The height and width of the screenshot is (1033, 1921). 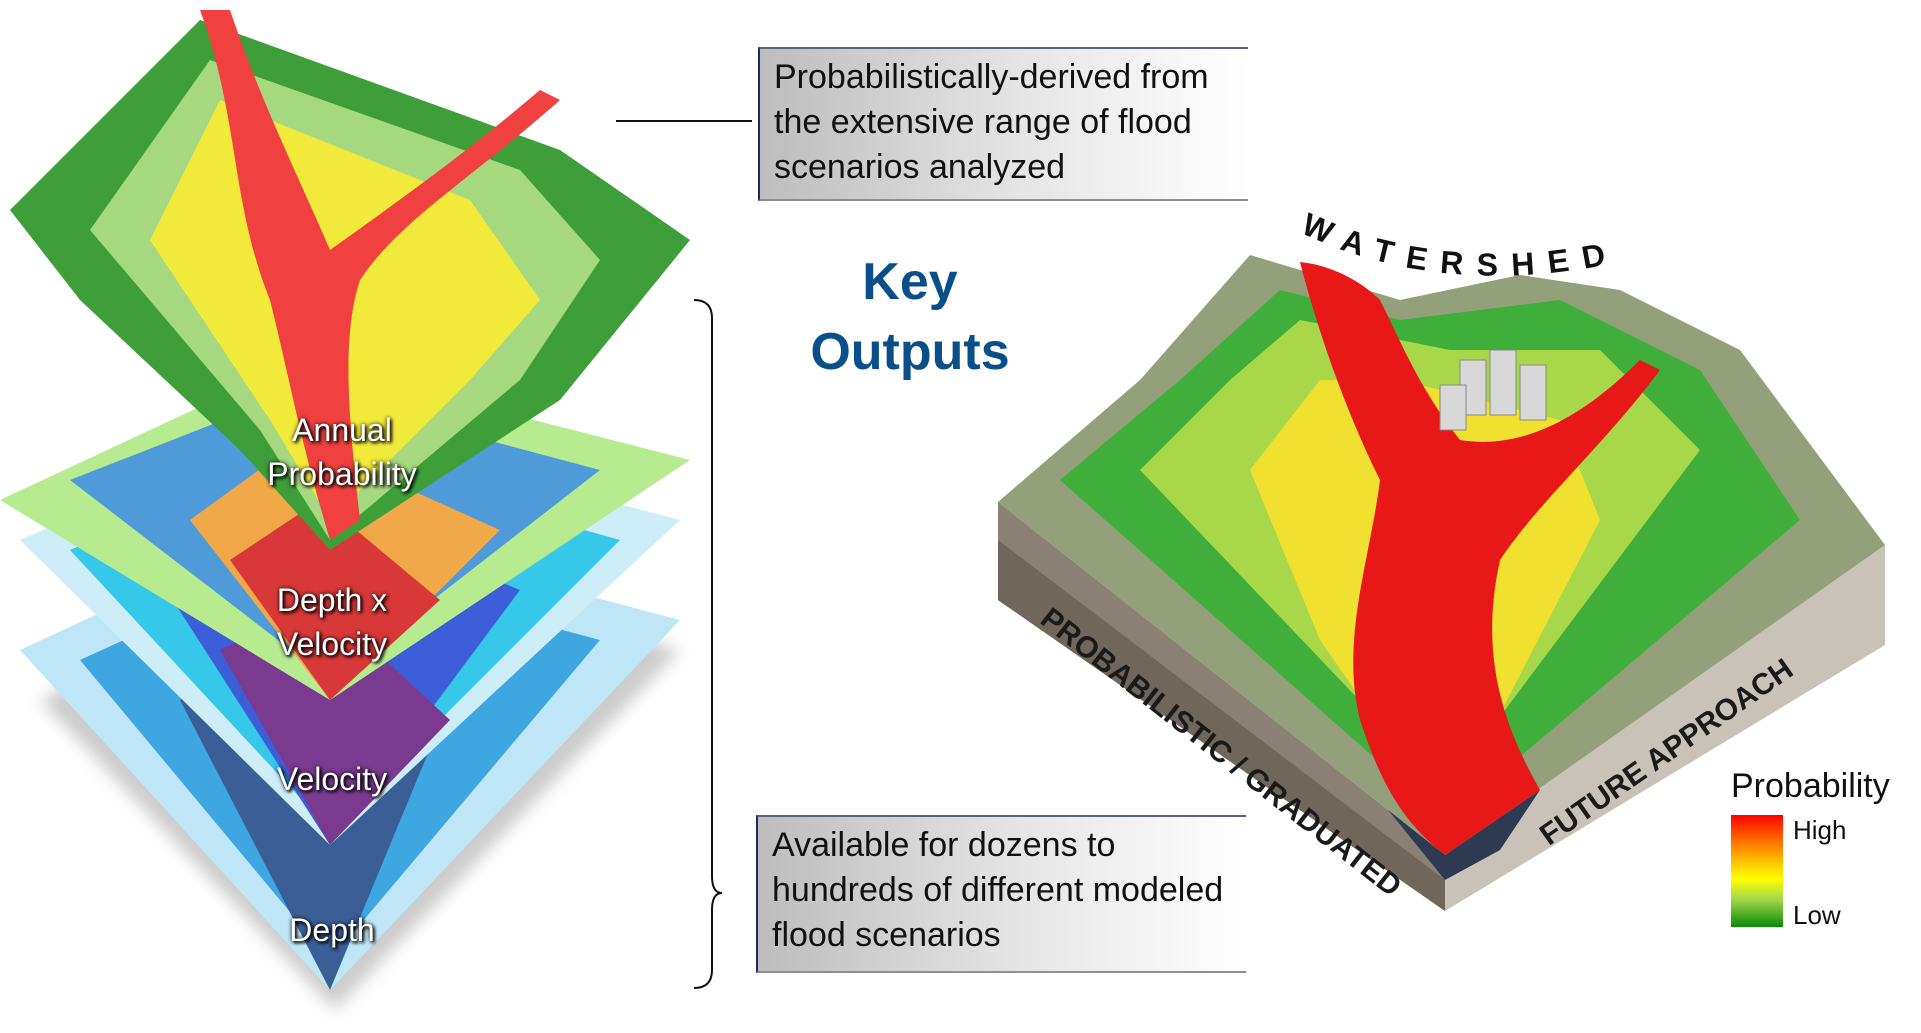 What do you see at coordinates (332, 622) in the screenshot?
I see `layer-label-depth-x-velocity: Depth x Velocity` at bounding box center [332, 622].